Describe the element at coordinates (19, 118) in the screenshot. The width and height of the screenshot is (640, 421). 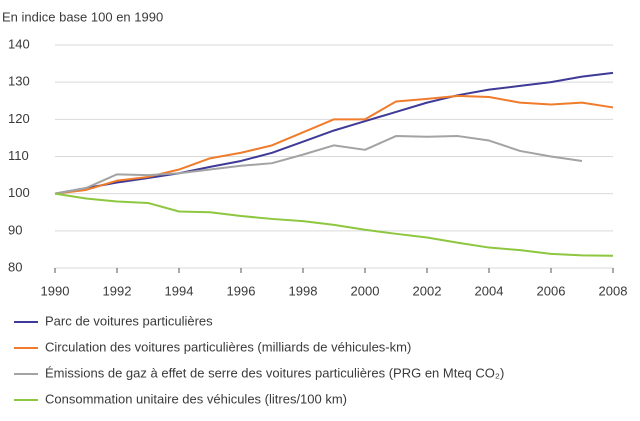
I see `y-tick-label: 120` at that location.